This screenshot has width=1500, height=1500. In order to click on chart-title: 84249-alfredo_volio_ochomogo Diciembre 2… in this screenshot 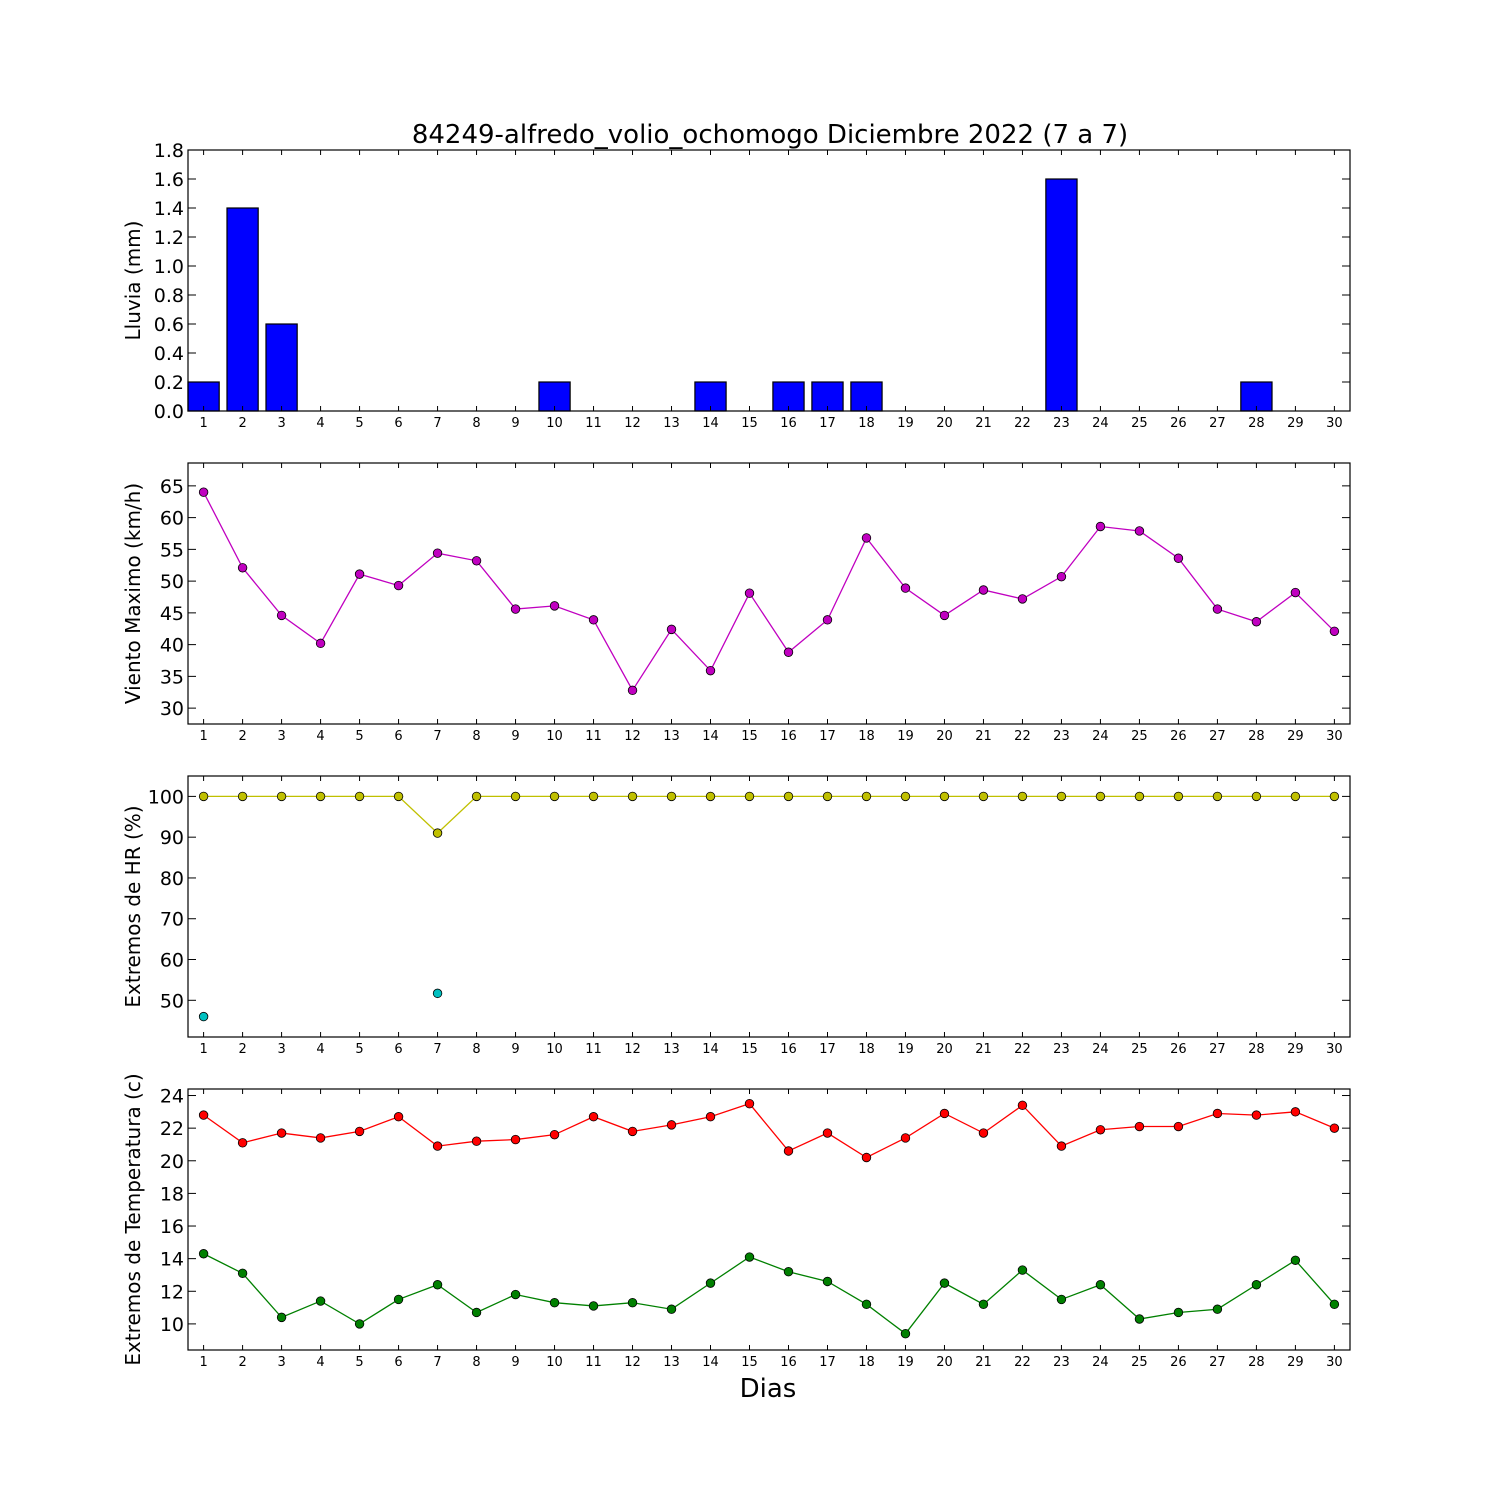, I will do `click(770, 135)`.